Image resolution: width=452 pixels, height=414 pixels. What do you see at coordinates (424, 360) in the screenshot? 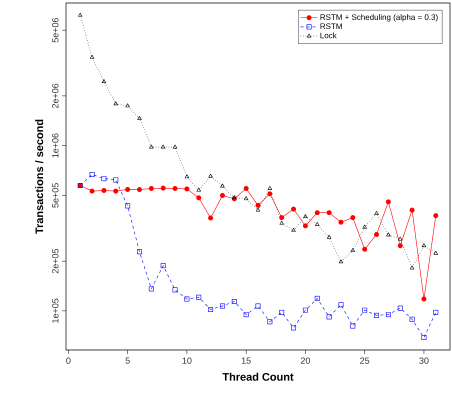
I see `x-tick-label: 30` at bounding box center [424, 360].